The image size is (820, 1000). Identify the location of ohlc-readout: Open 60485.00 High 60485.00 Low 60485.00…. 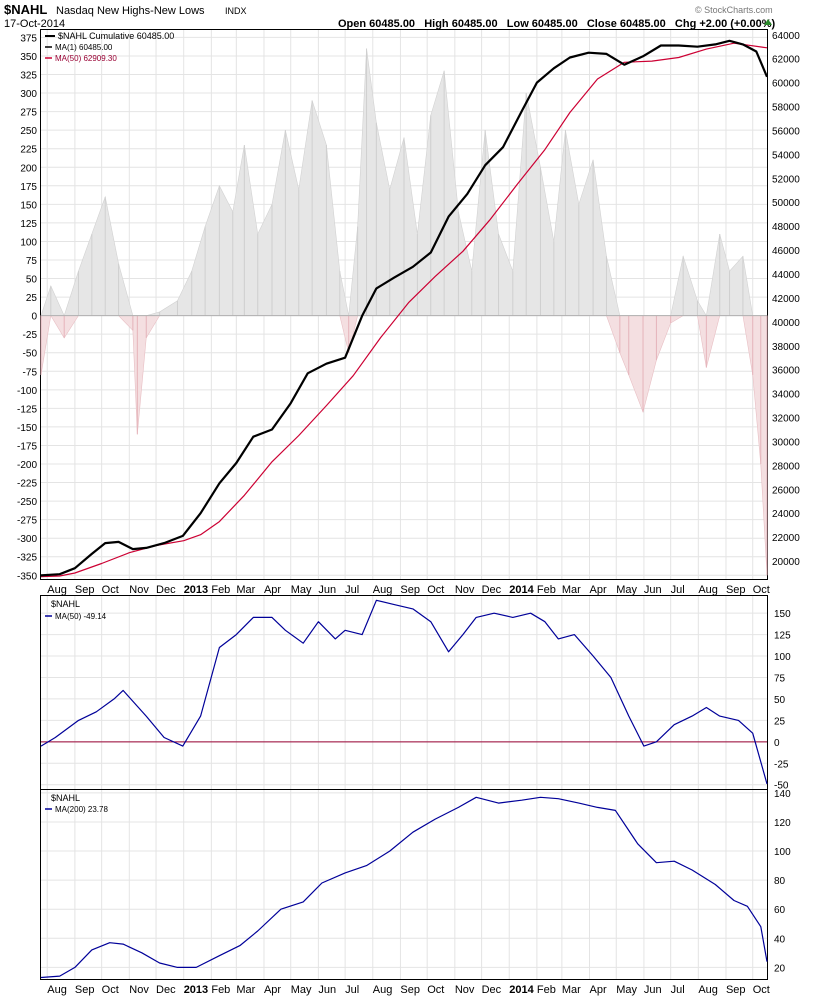
(557, 24).